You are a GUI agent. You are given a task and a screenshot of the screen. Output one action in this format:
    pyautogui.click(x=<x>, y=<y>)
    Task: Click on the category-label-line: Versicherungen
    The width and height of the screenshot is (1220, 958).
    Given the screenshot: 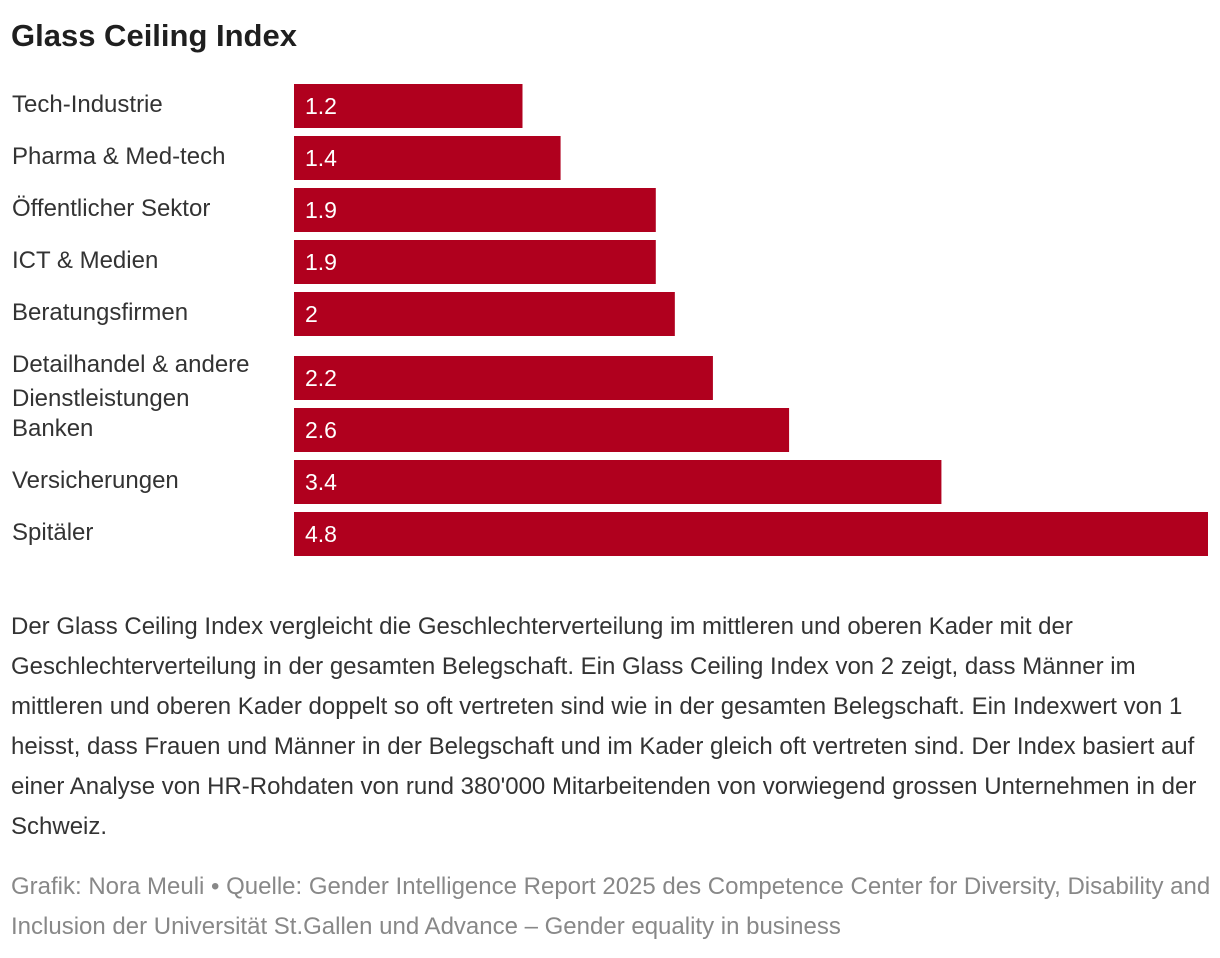 What is the action you would take?
    pyautogui.click(x=95, y=480)
    